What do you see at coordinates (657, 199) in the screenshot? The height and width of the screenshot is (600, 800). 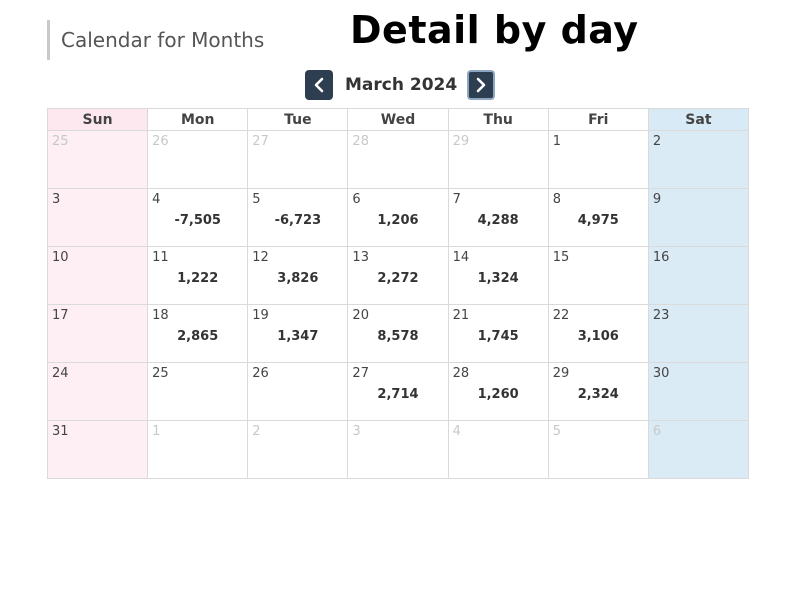 I see `day-number: 9` at bounding box center [657, 199].